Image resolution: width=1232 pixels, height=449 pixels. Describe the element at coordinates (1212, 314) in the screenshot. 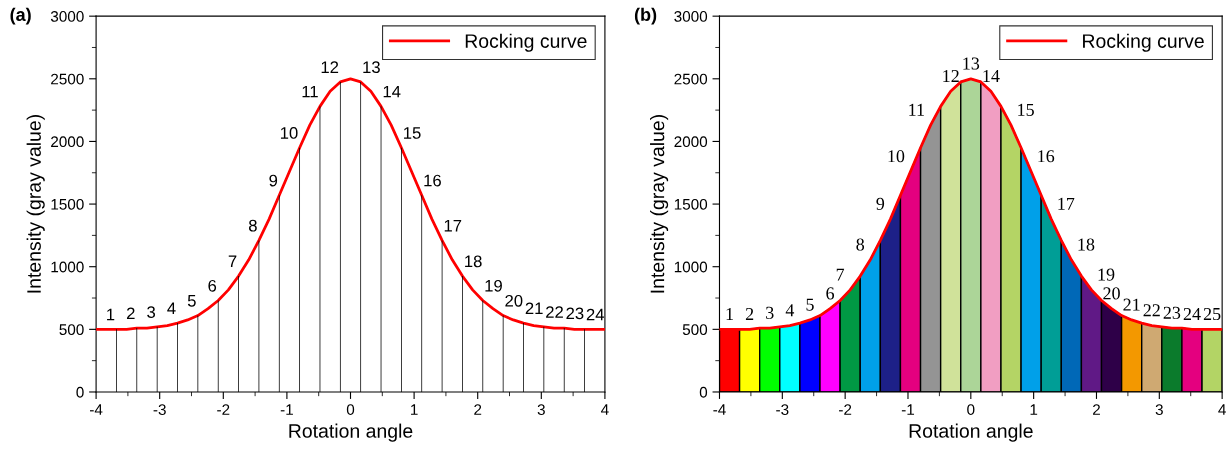

I see `annotation: 25` at that location.